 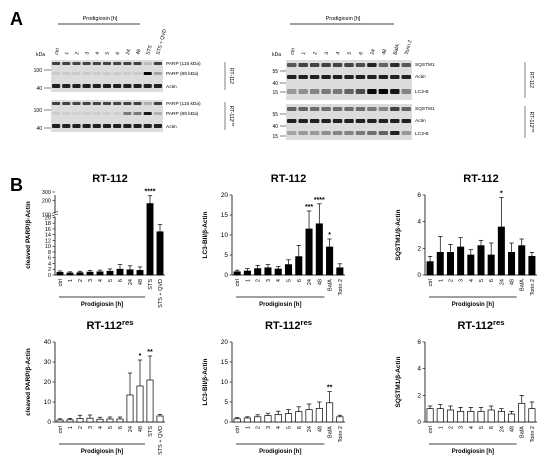 What do you see at coordinates (46, 193) in the screenshot?
I see `y-tick-label: 300` at bounding box center [46, 193].